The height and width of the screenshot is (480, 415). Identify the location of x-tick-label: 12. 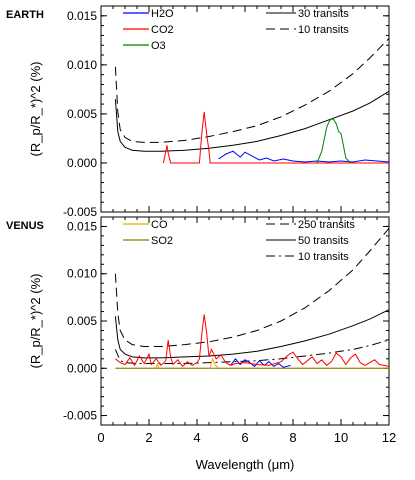
(389, 437).